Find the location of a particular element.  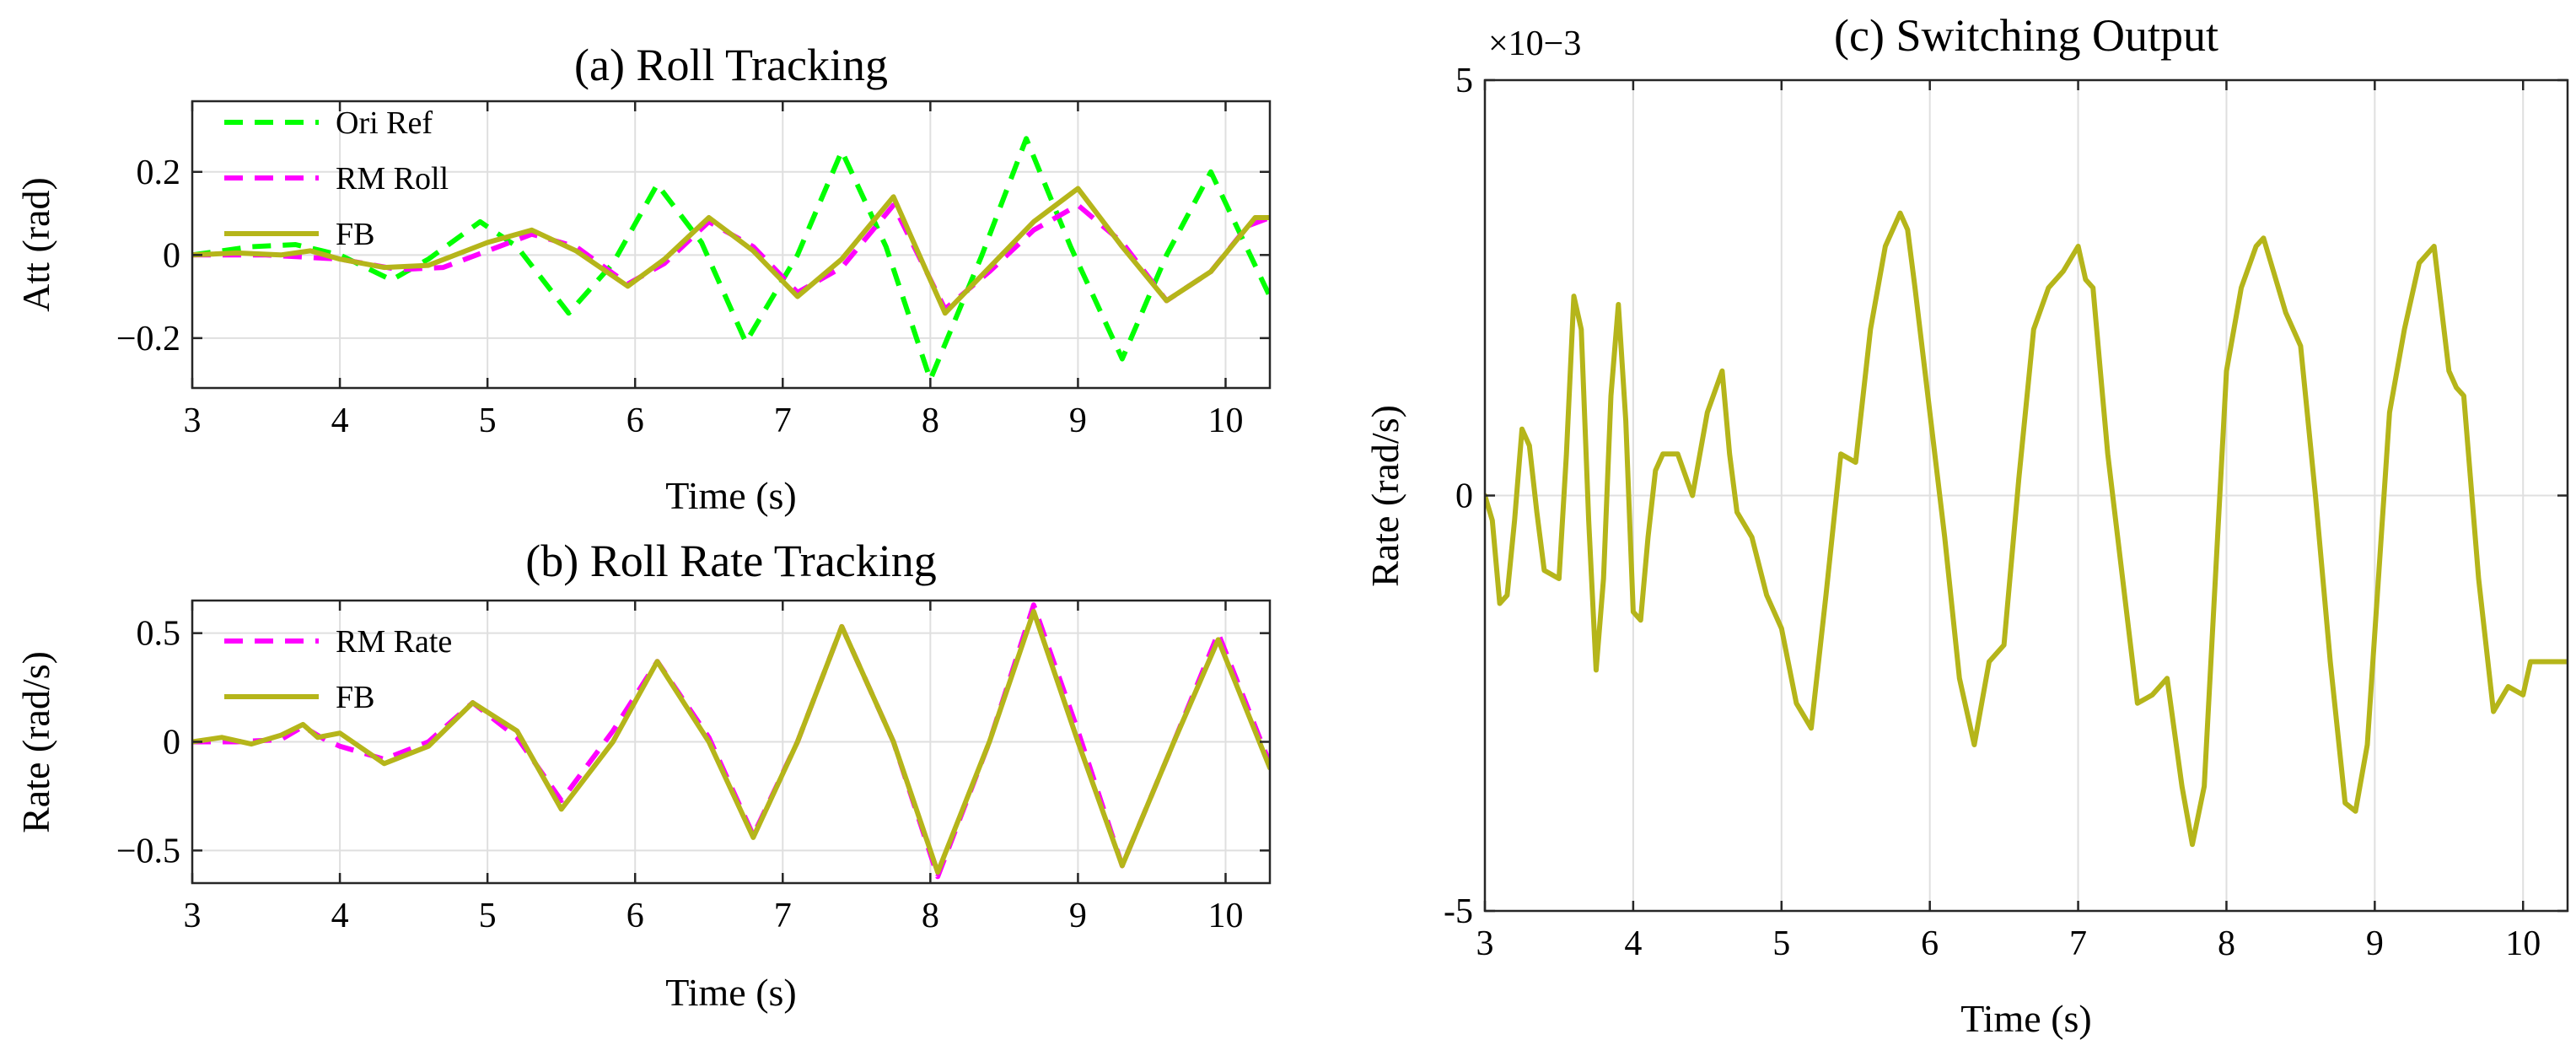

chart-b-series-fb is located at coordinates (731, 742).